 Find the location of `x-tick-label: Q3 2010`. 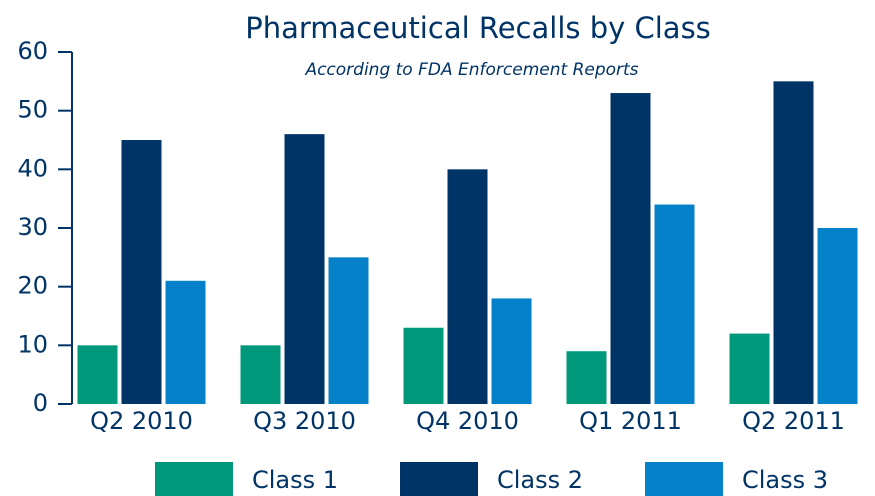

x-tick-label: Q3 2010 is located at coordinates (304, 421).